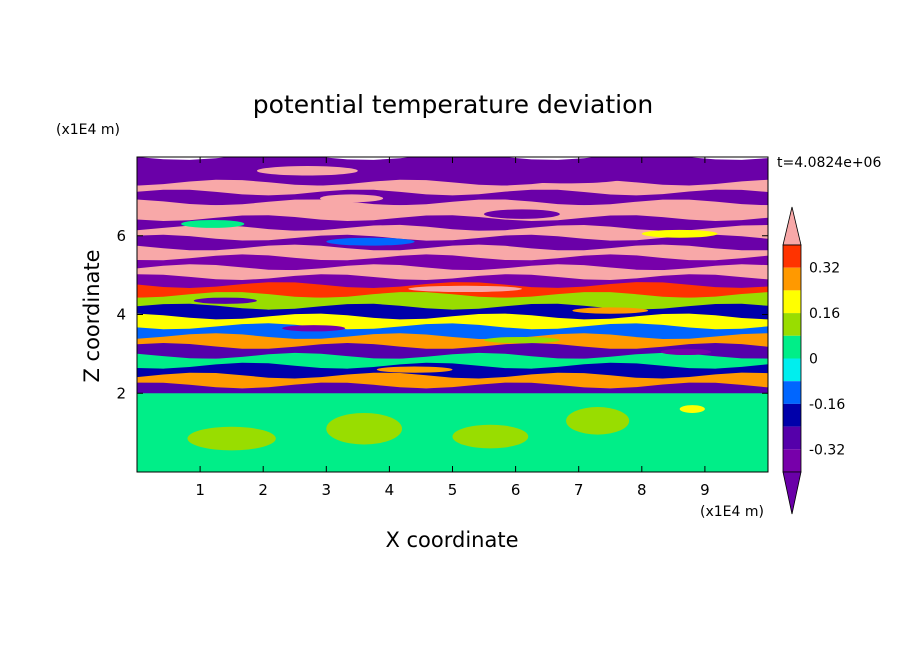 This screenshot has width=904, height=654. What do you see at coordinates (579, 490) in the screenshot?
I see `x-tick-label: 7` at bounding box center [579, 490].